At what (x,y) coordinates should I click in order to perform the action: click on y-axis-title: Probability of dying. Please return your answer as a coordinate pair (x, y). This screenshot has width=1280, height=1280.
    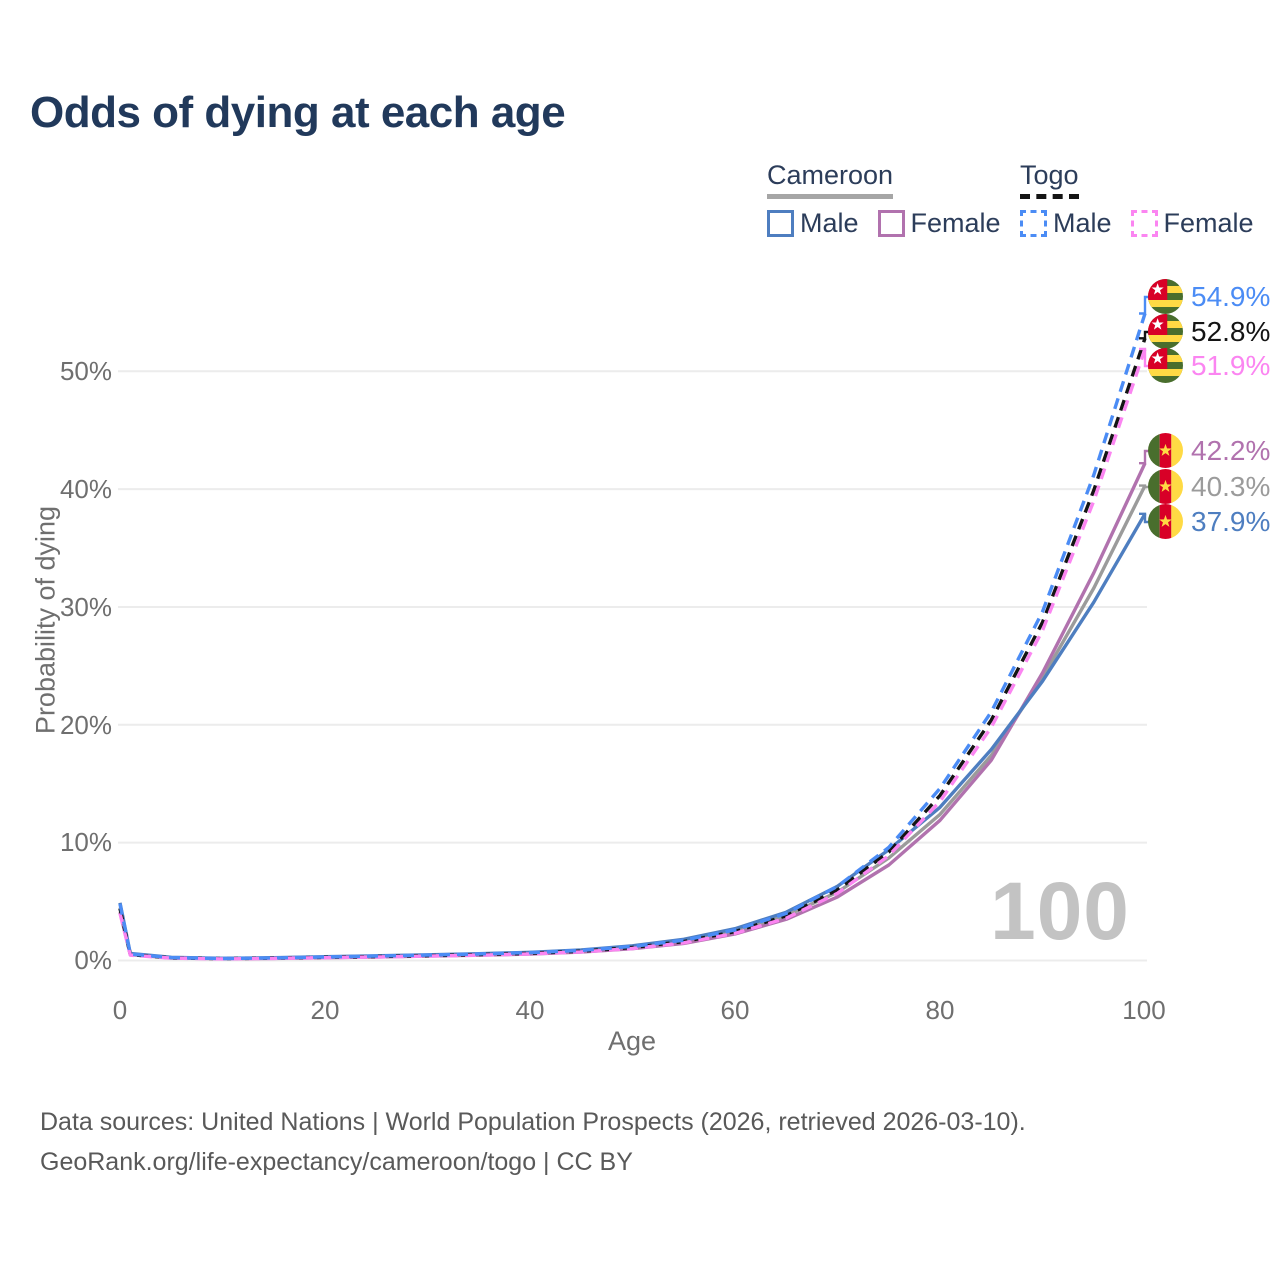
    Looking at the image, I should click on (45, 620).